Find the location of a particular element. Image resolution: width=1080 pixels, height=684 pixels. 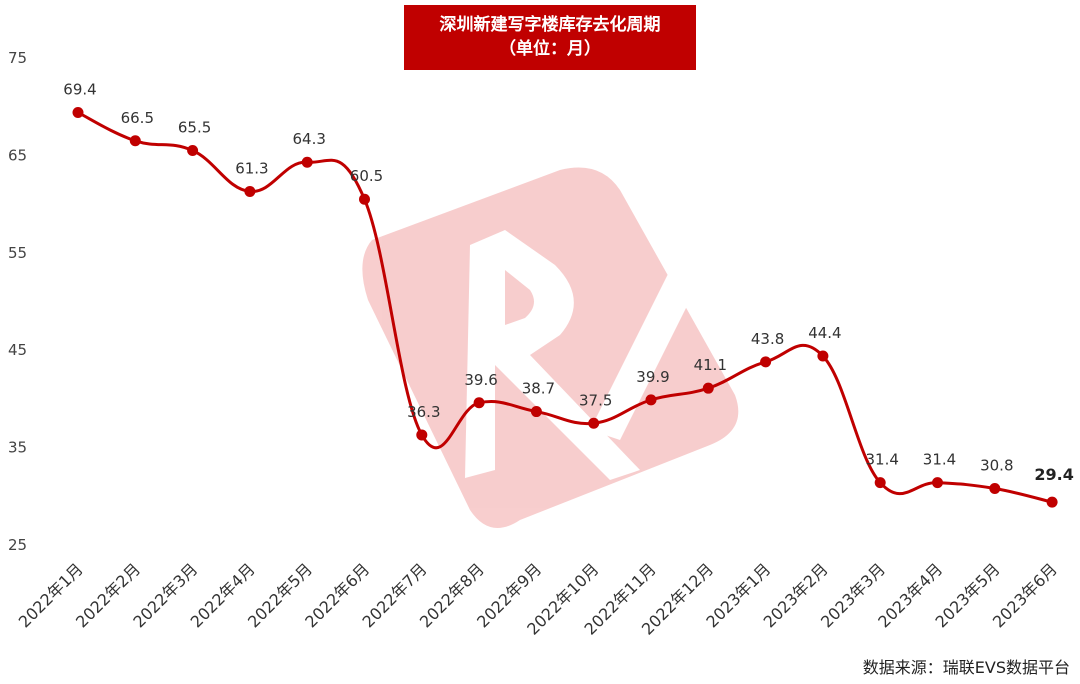

data-label: 36.3 is located at coordinates (423, 412).